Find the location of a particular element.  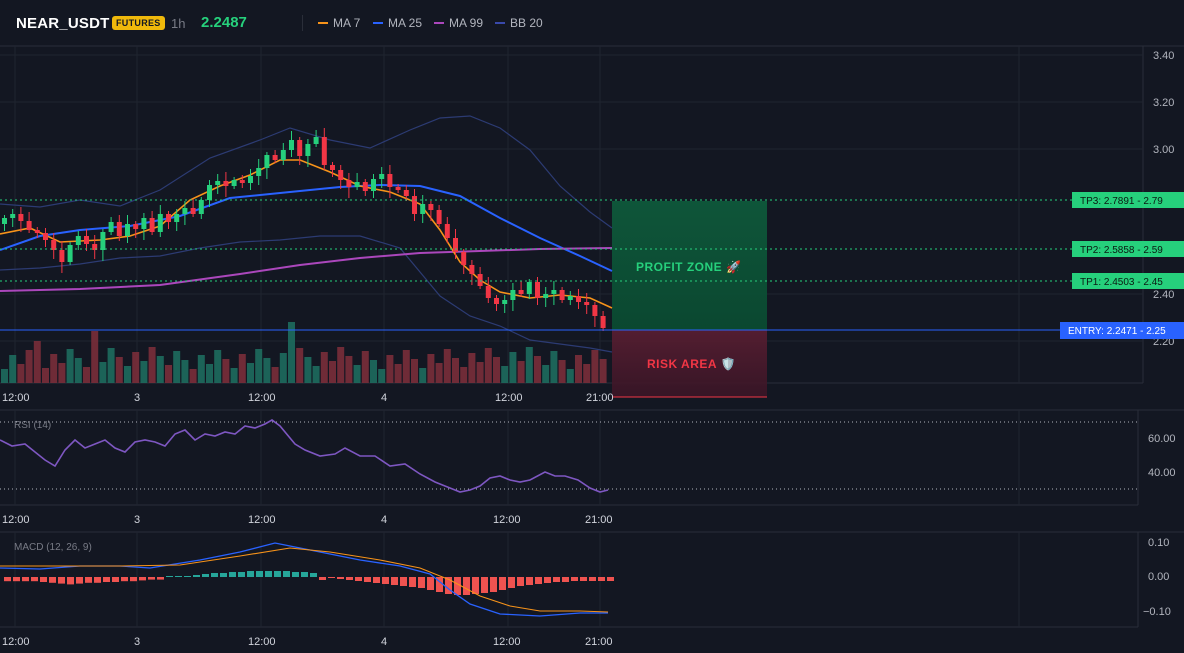

risk-zone is located at coordinates (689, 363).